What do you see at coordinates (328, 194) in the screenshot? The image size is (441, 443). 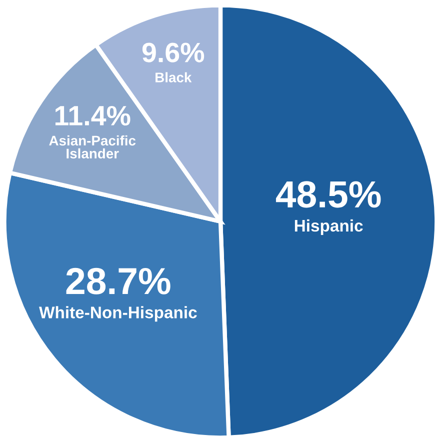 I see `data-label: 48.5%` at bounding box center [328, 194].